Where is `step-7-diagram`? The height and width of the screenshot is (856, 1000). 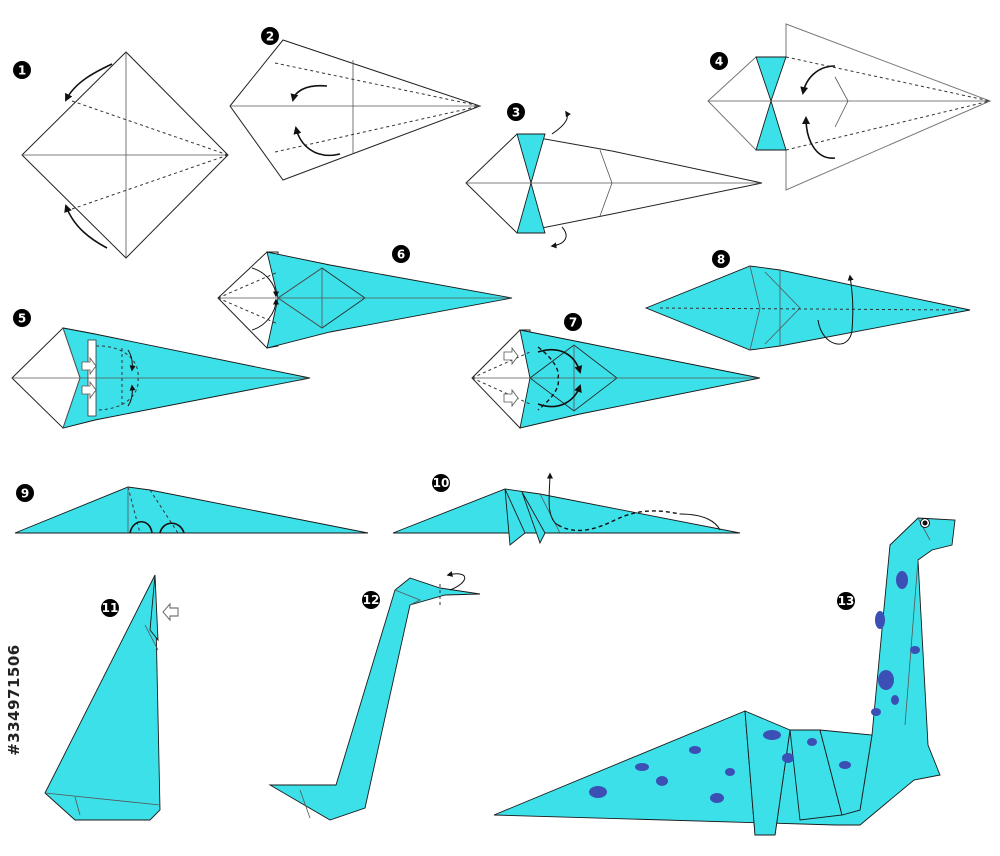 step-7-diagram is located at coordinates (616, 379).